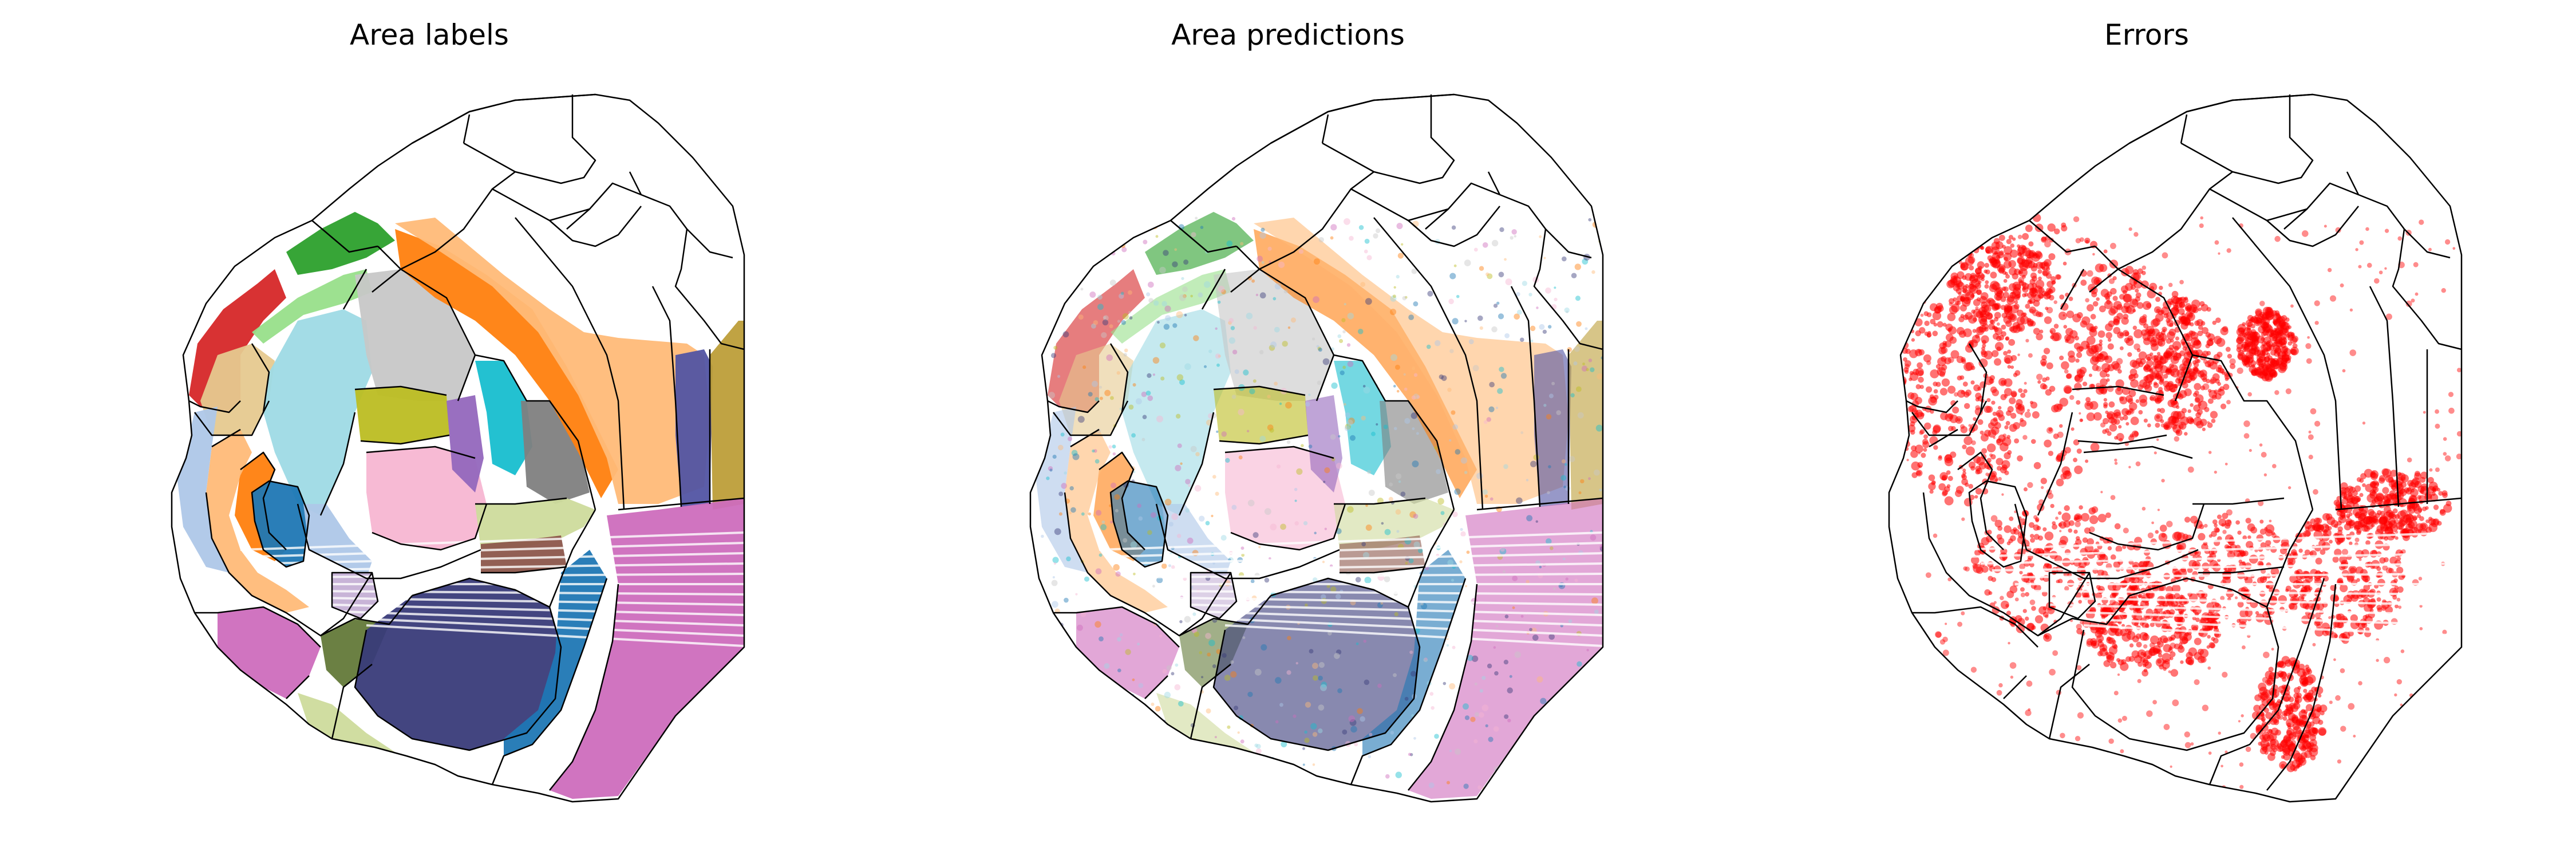  Describe the element at coordinates (2146, 35) in the screenshot. I see `panel-title: Errors` at that location.